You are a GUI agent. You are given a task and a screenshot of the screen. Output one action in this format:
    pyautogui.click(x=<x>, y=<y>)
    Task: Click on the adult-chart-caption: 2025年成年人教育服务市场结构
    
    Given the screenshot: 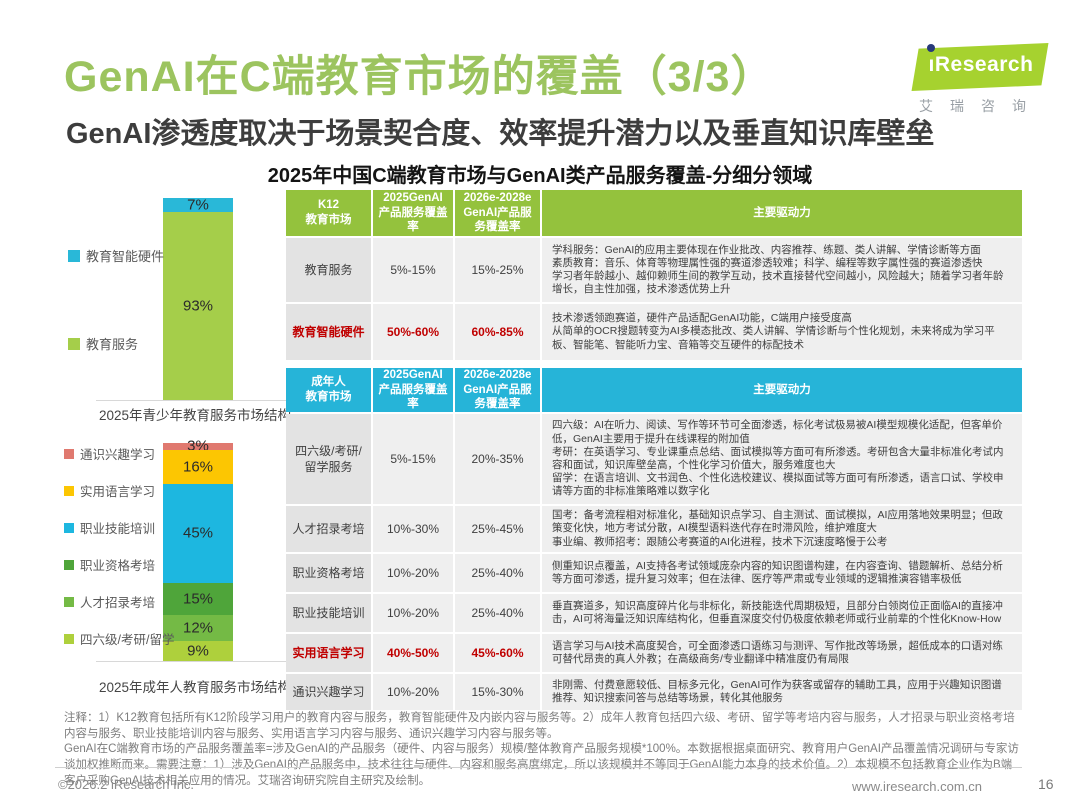 What is the action you would take?
    pyautogui.click(x=195, y=687)
    